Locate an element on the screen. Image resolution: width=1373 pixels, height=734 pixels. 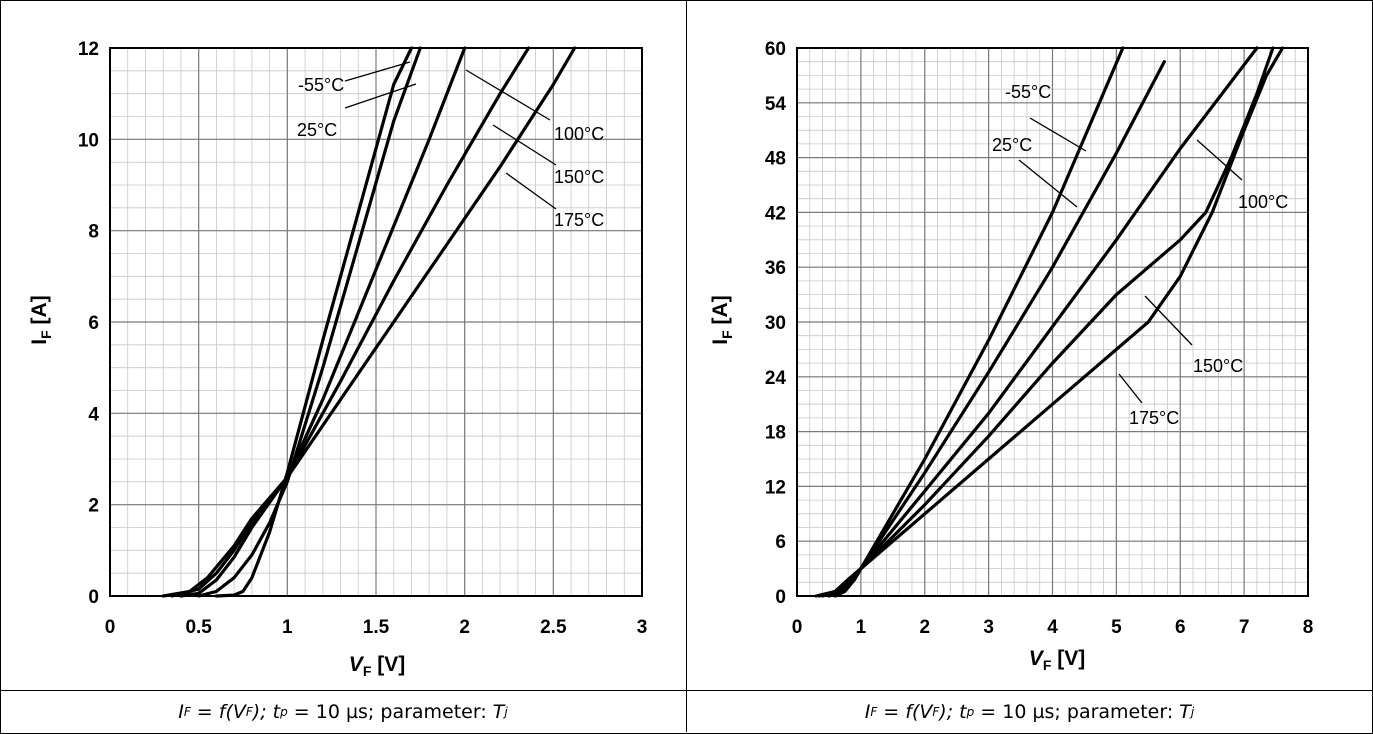
y-tick-label: 60 is located at coordinates (775, 49).